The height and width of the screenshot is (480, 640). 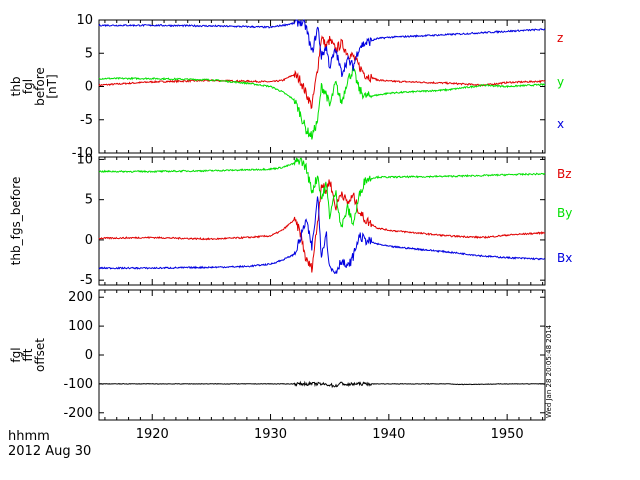 What do you see at coordinates (52, 86) in the screenshot?
I see `y-axis-label: [nT]` at bounding box center [52, 86].